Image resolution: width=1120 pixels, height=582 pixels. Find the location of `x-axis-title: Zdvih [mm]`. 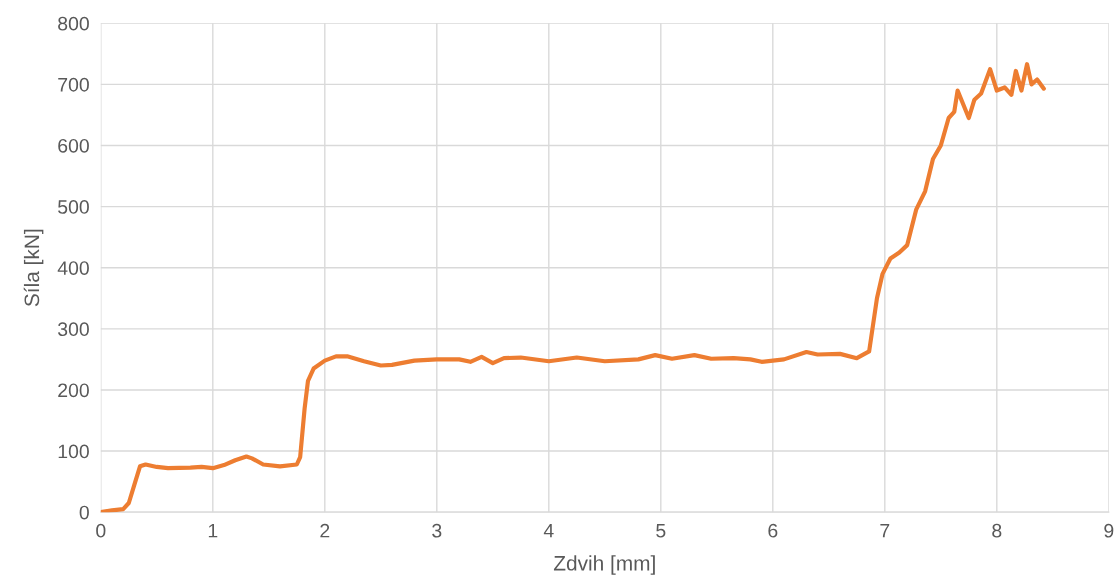

x-axis-title: Zdvih [mm] is located at coordinates (604, 565).